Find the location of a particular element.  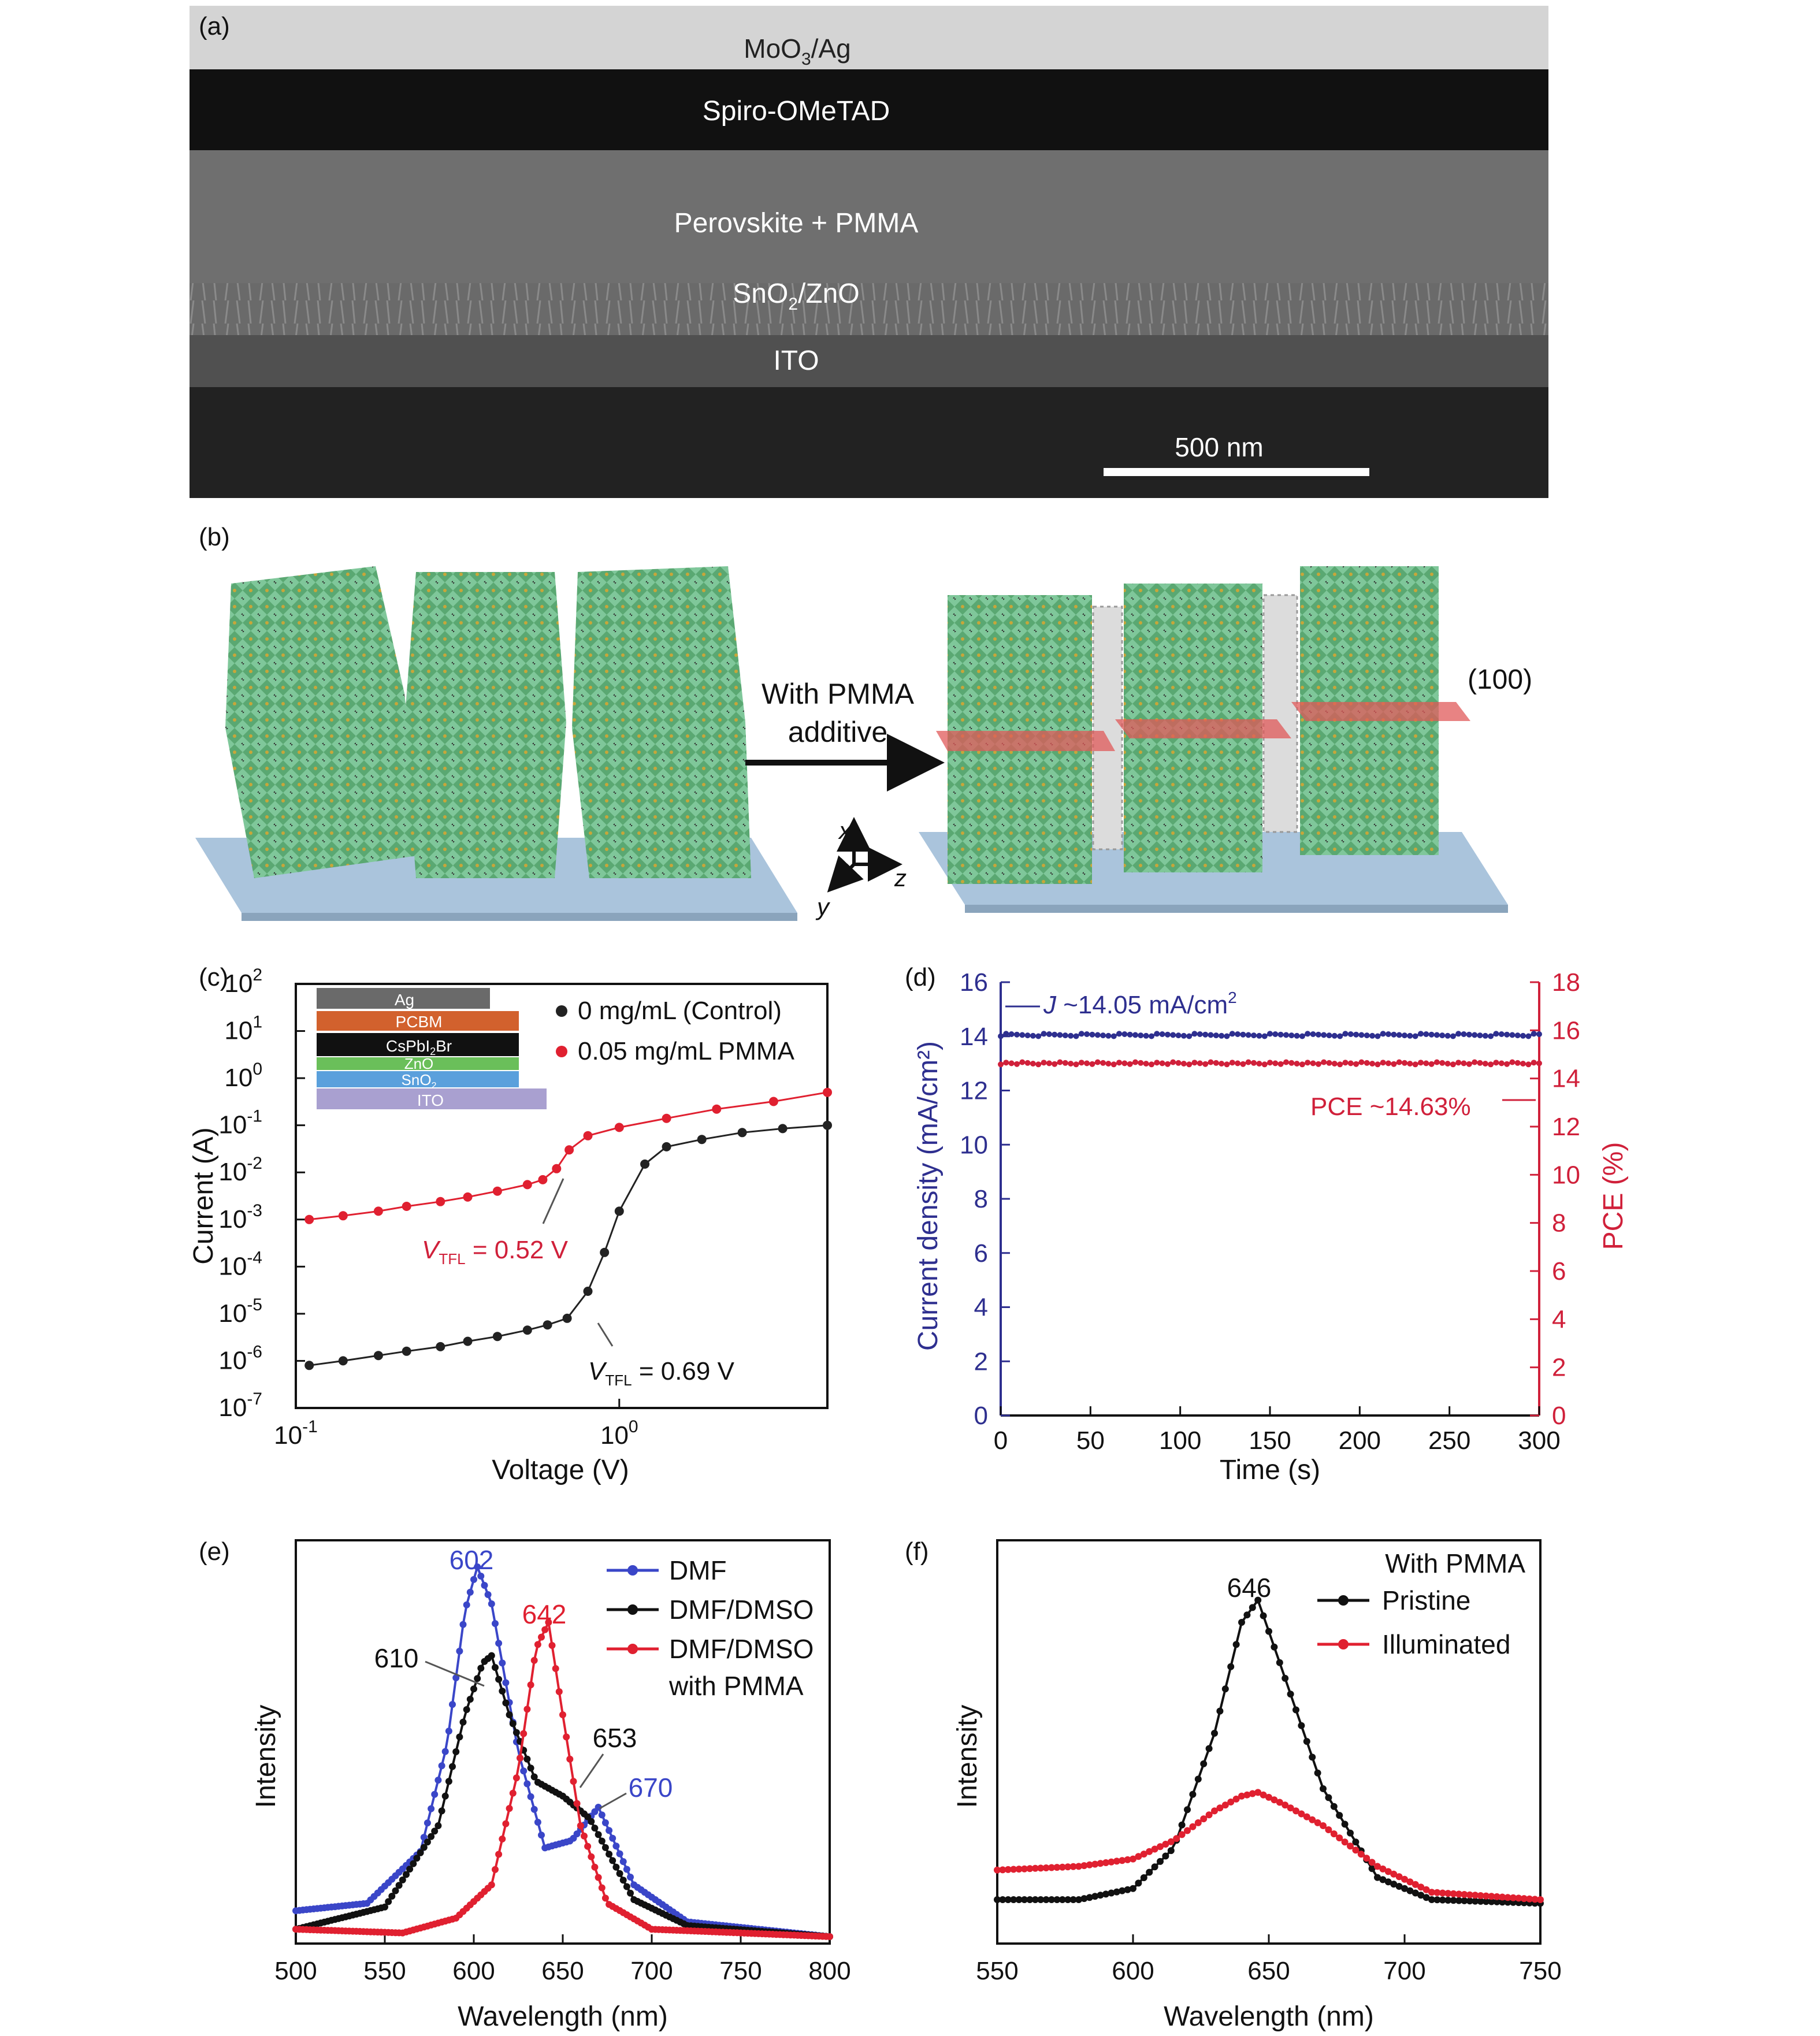

chart-d-ytick-right-label: 6 is located at coordinates (1559, 1271).